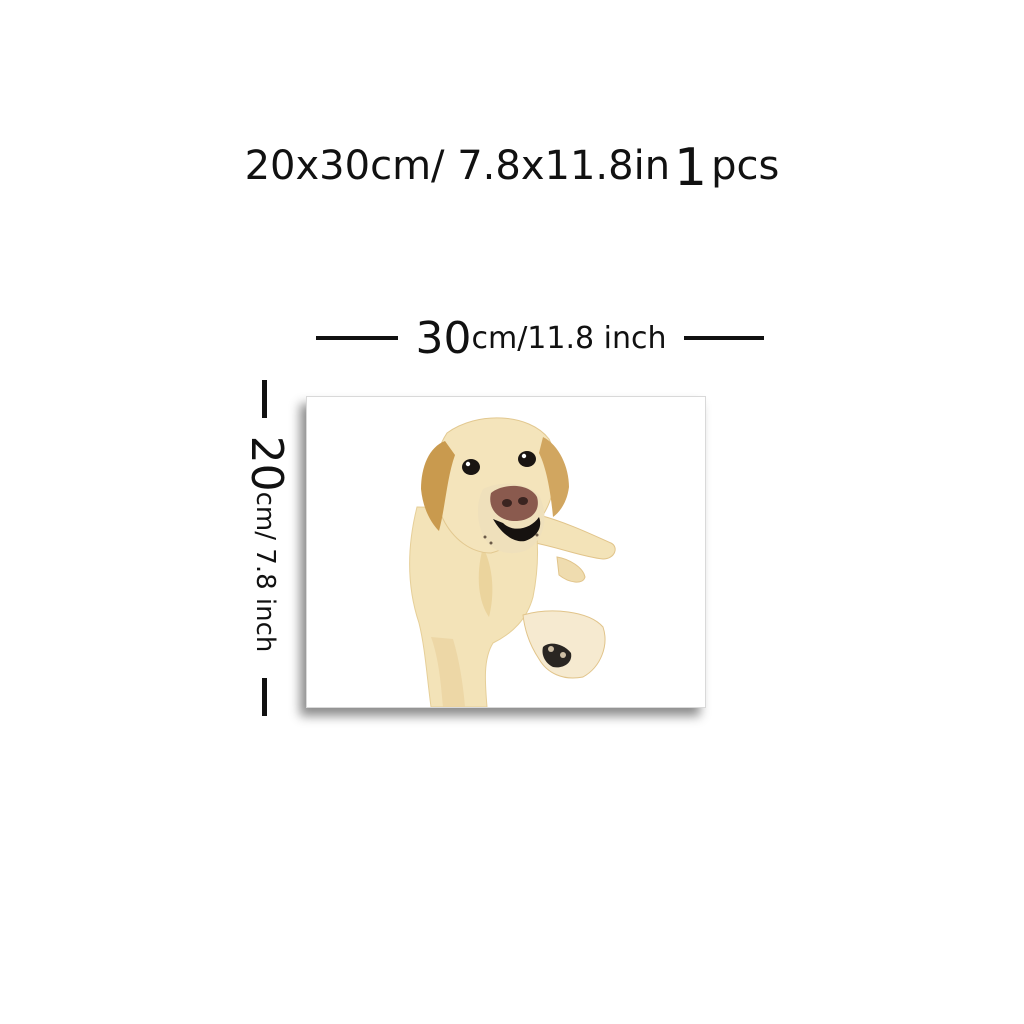  Describe the element at coordinates (724, 338) in the screenshot. I see `width-line-right` at that location.